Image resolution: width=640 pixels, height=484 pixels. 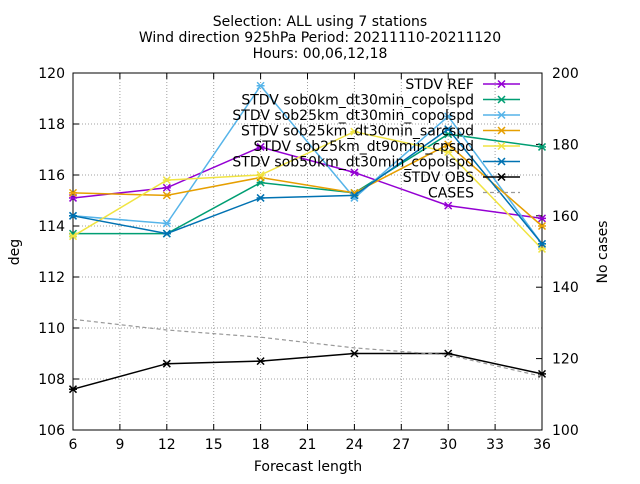 What do you see at coordinates (261, 445) in the screenshot?
I see `x-tick-label: 18` at bounding box center [261, 445].